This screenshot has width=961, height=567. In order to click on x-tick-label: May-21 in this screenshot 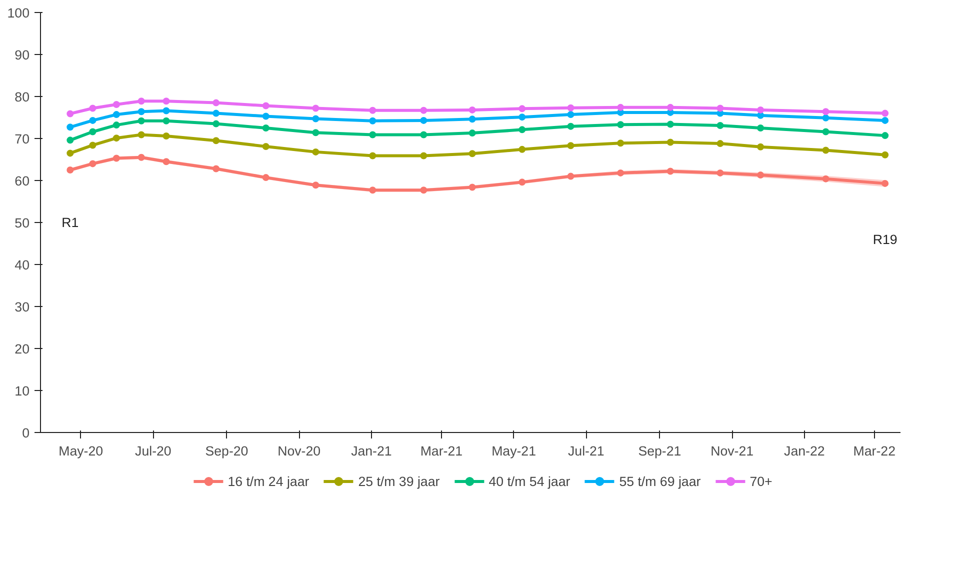, I will do `click(514, 451)`.